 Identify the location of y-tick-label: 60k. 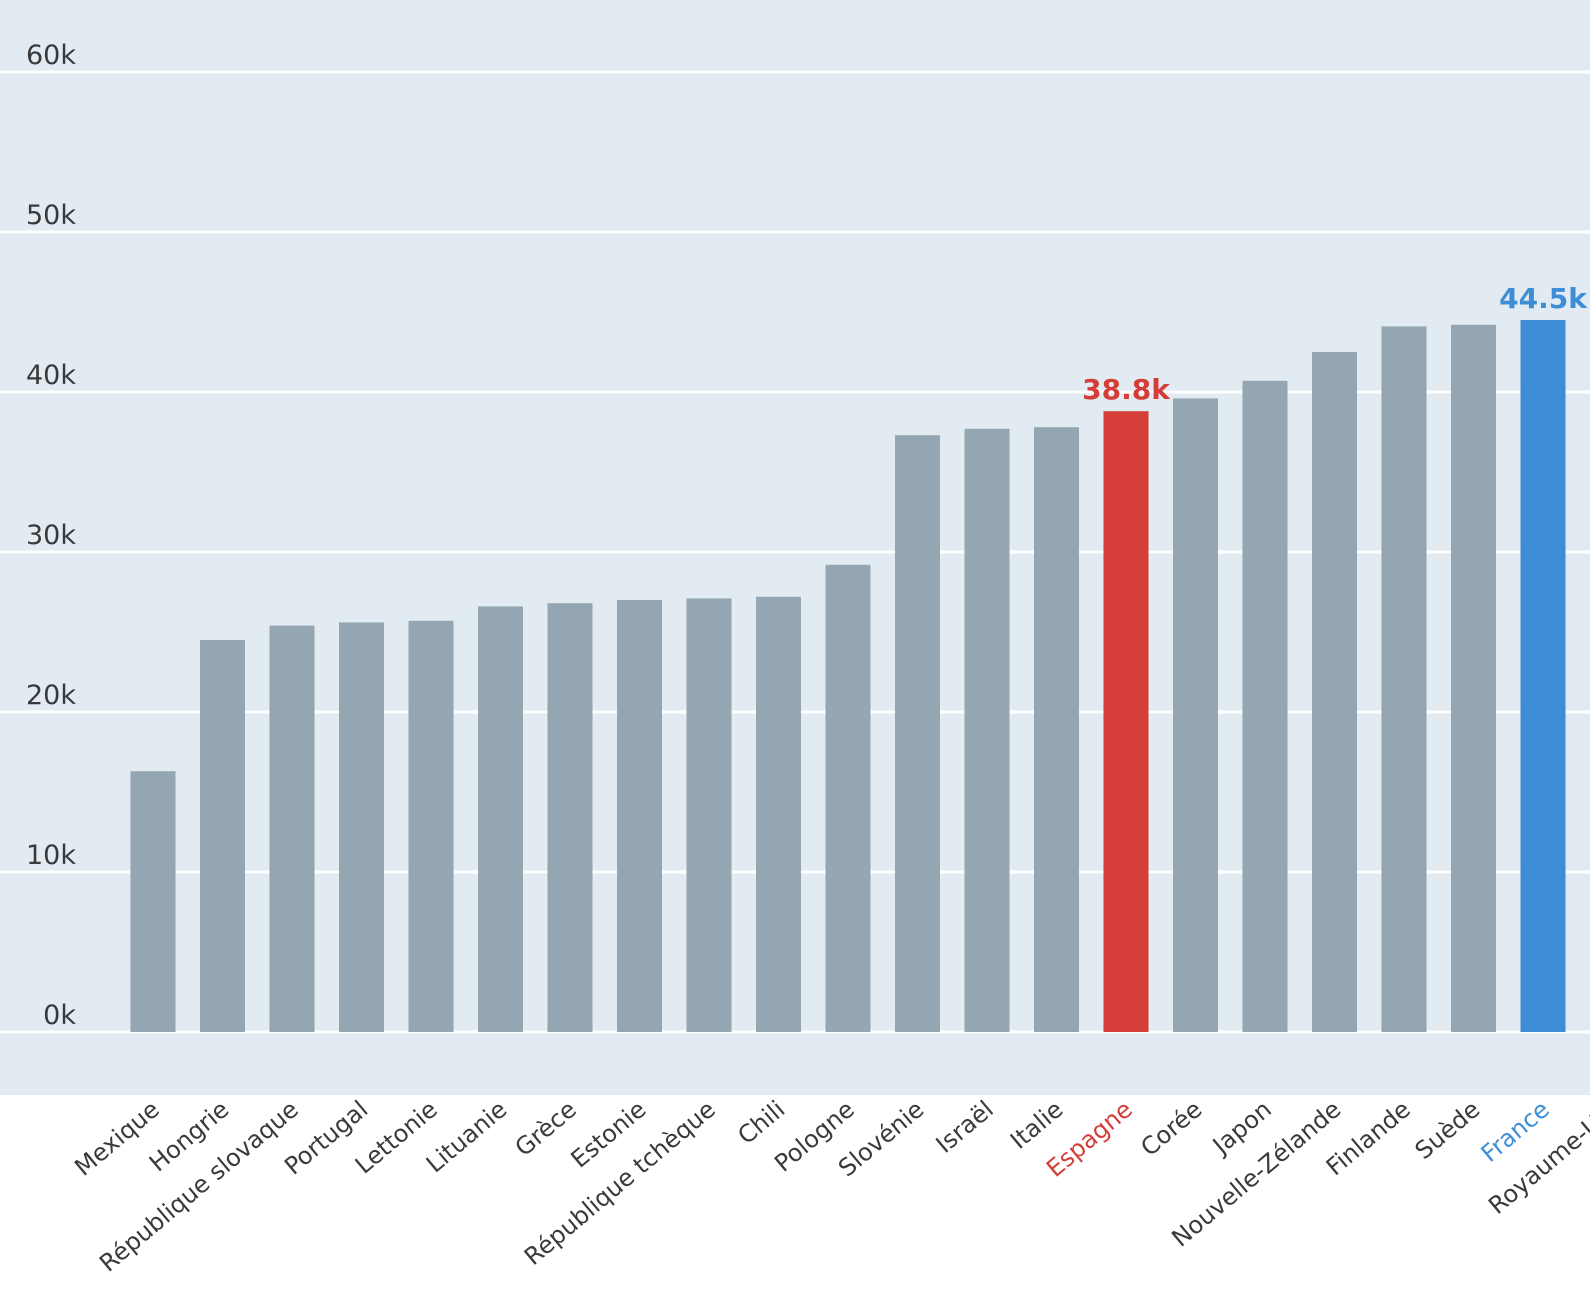
(51, 55).